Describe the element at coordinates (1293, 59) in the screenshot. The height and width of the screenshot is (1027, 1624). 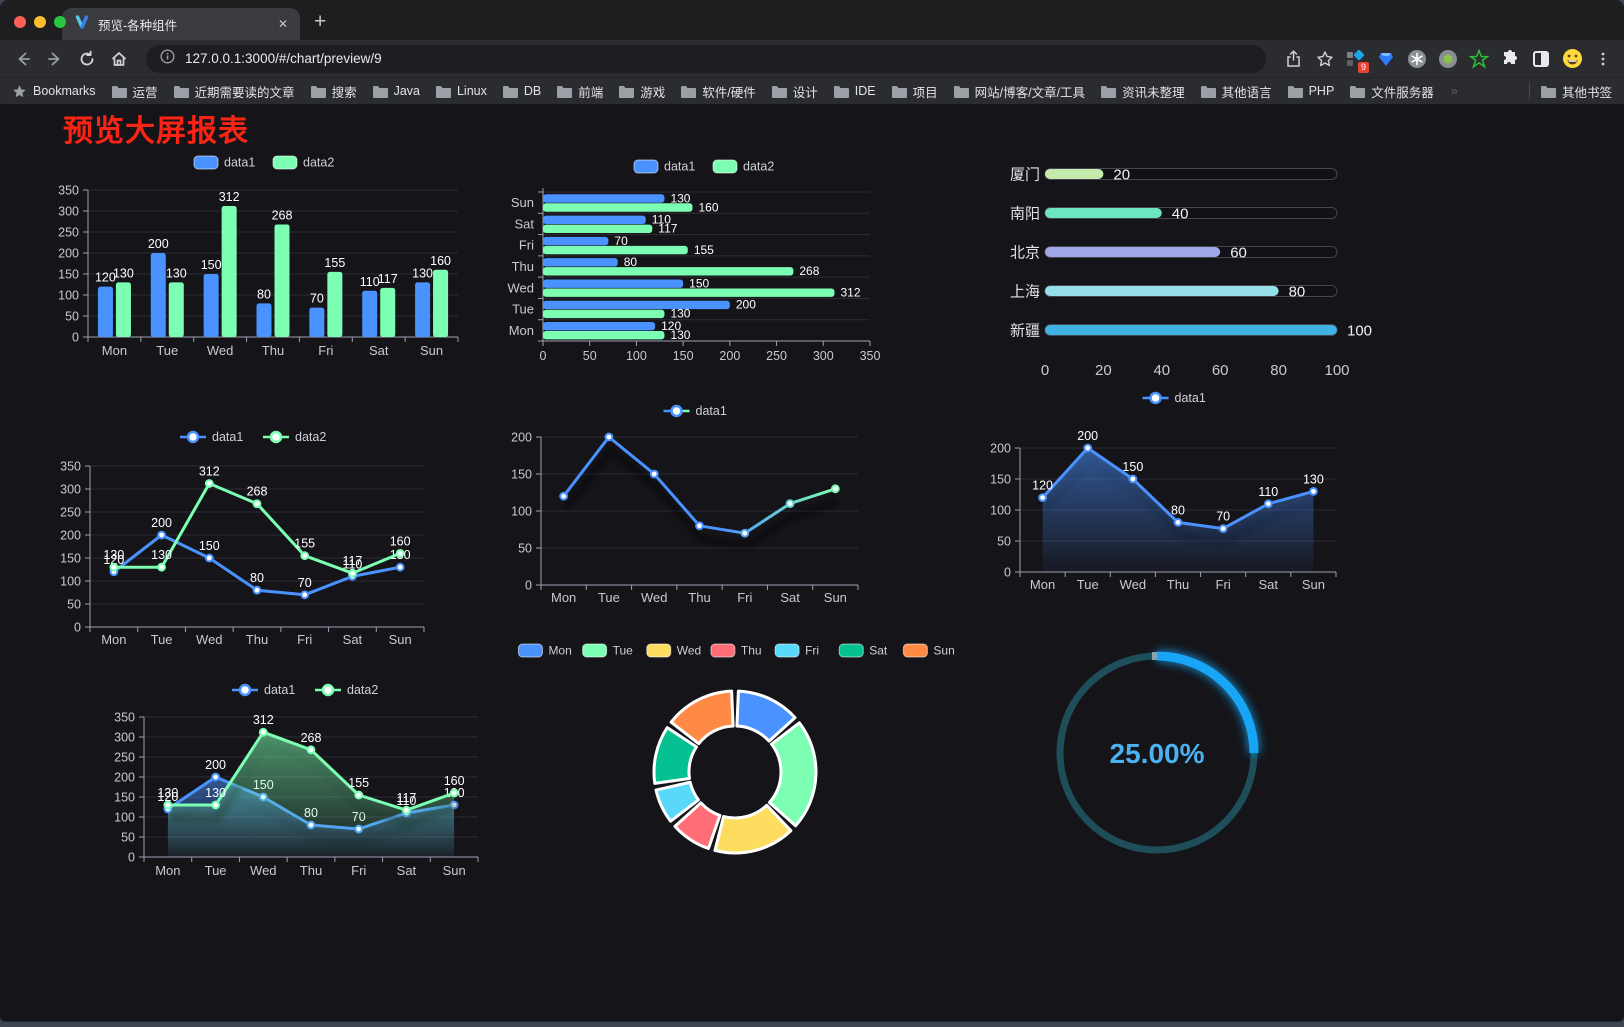
I see `share-button` at that location.